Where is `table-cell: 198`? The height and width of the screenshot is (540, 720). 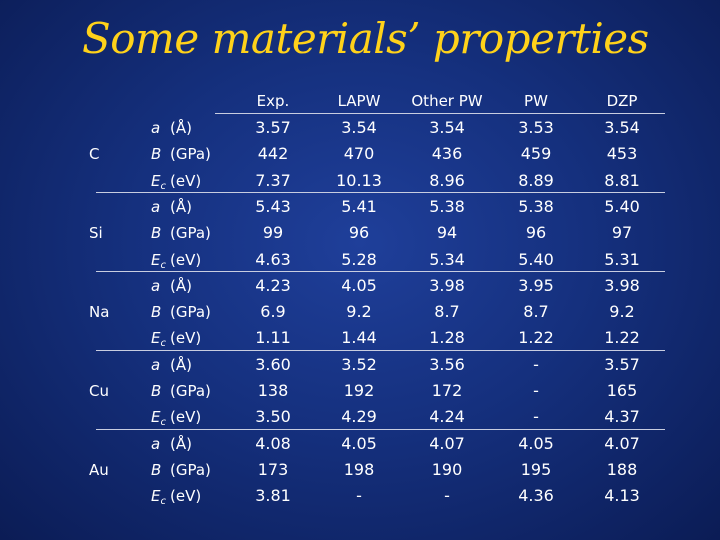 table-cell: 198 is located at coordinates (359, 469).